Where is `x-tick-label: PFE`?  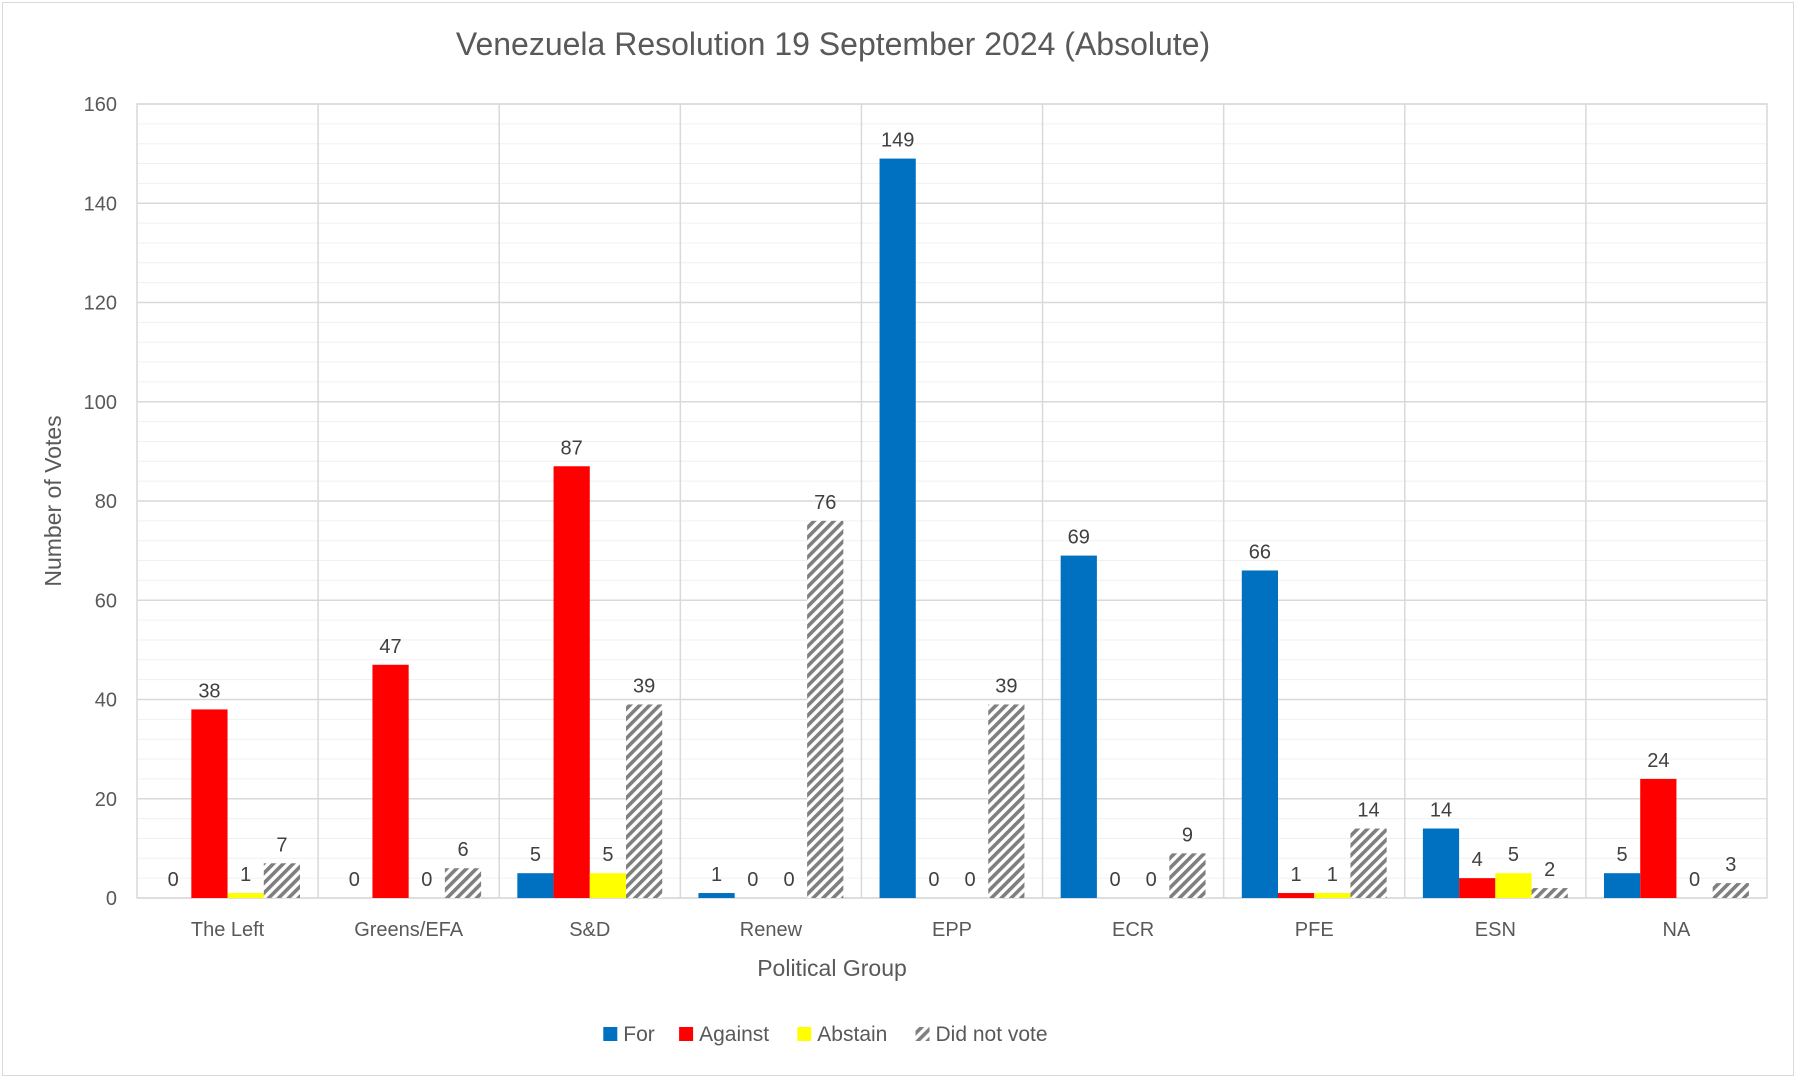
x-tick-label: PFE is located at coordinates (1314, 930).